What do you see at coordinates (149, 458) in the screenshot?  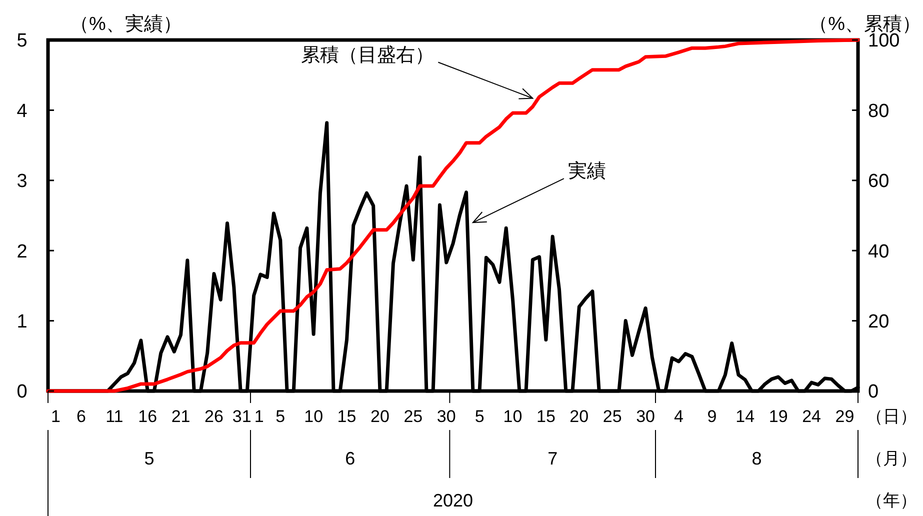 I see `text: 5` at bounding box center [149, 458].